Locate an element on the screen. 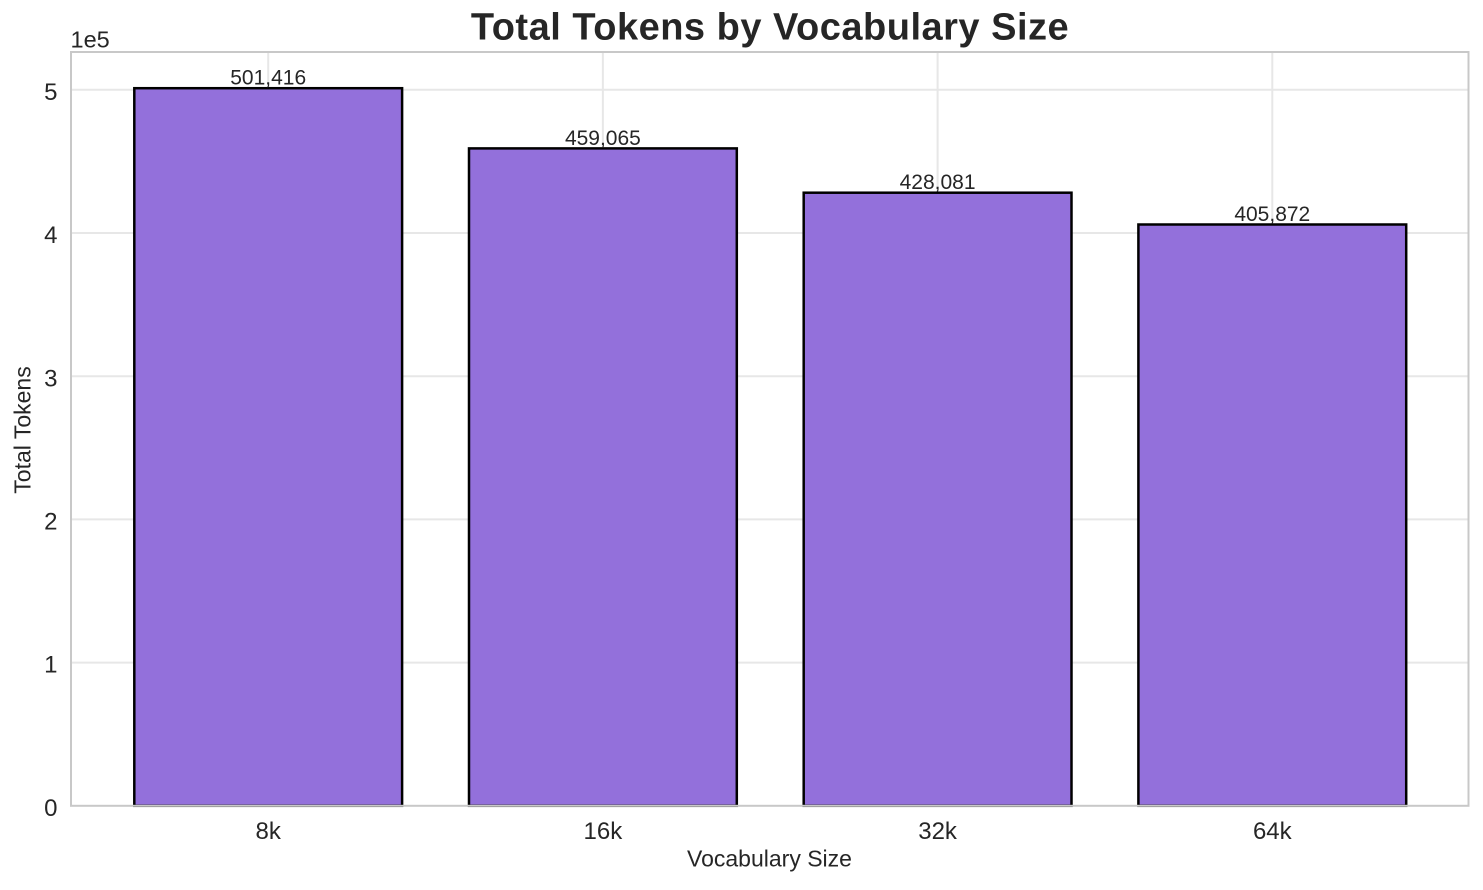  svg-text: 501,416 is located at coordinates (268, 78).